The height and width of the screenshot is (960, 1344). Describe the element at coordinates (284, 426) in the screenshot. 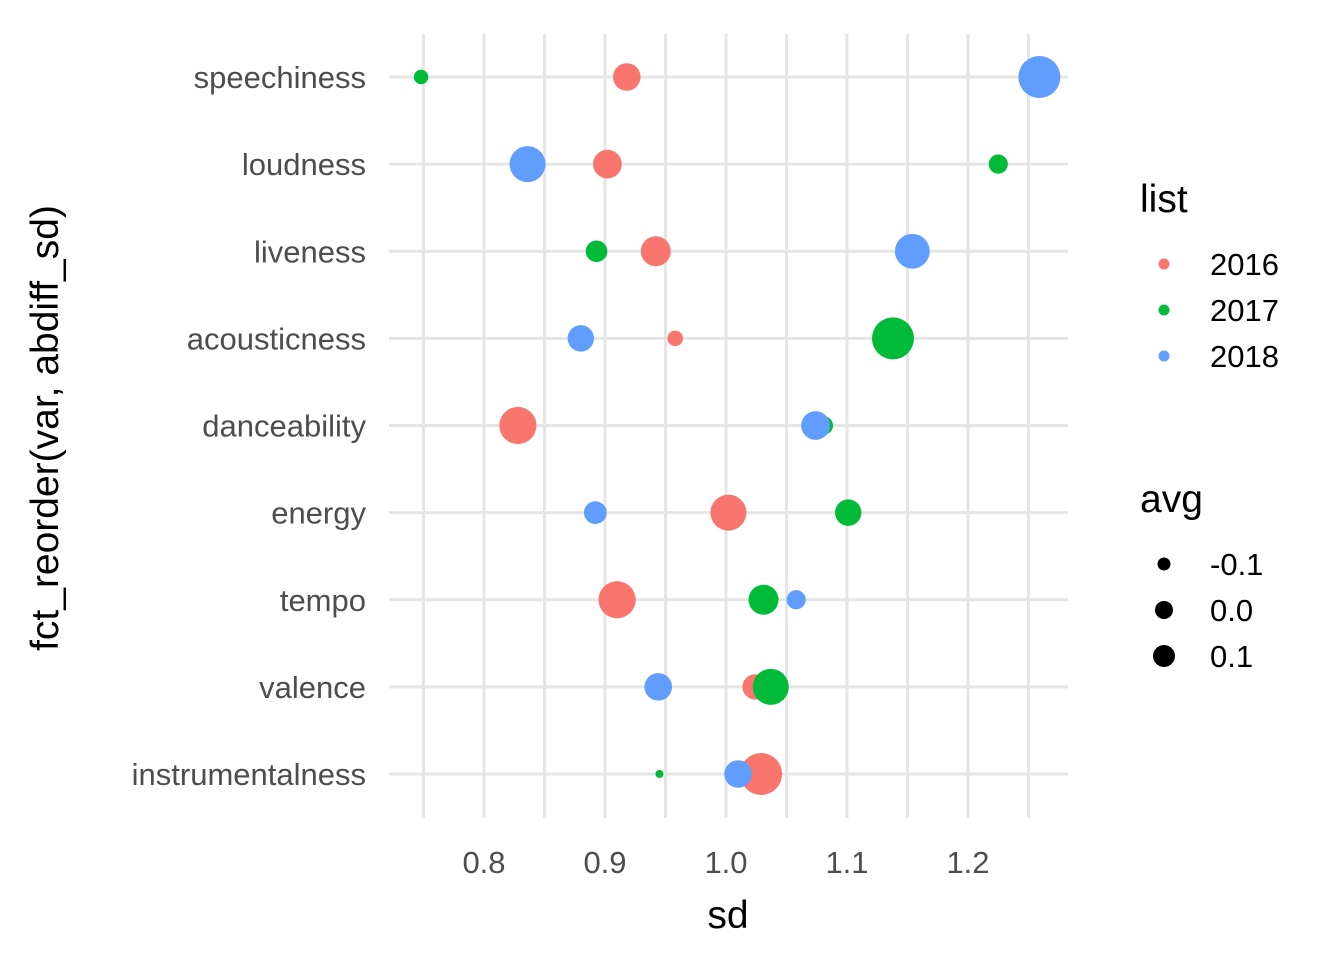

I see `y-tick-label: danceability` at that location.